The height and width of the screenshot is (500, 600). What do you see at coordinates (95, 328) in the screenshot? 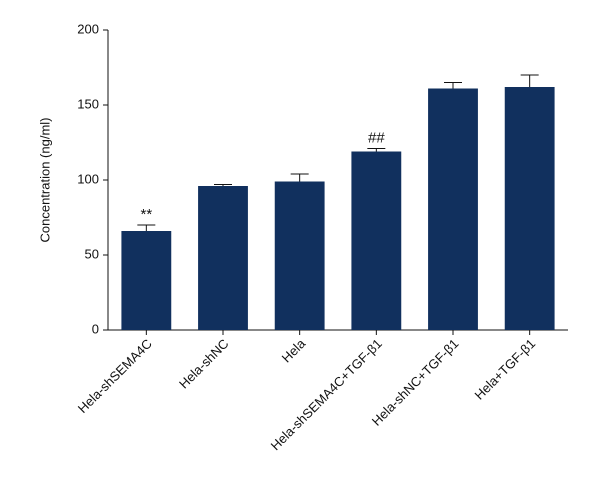
I see `y-tick-label: 0` at bounding box center [95, 328].